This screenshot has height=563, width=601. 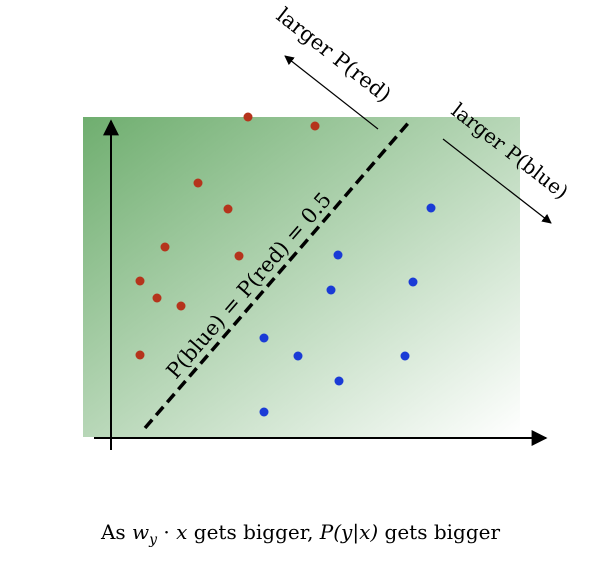 I want to click on caption-text-3: gets bigger, so click(x=439, y=532).